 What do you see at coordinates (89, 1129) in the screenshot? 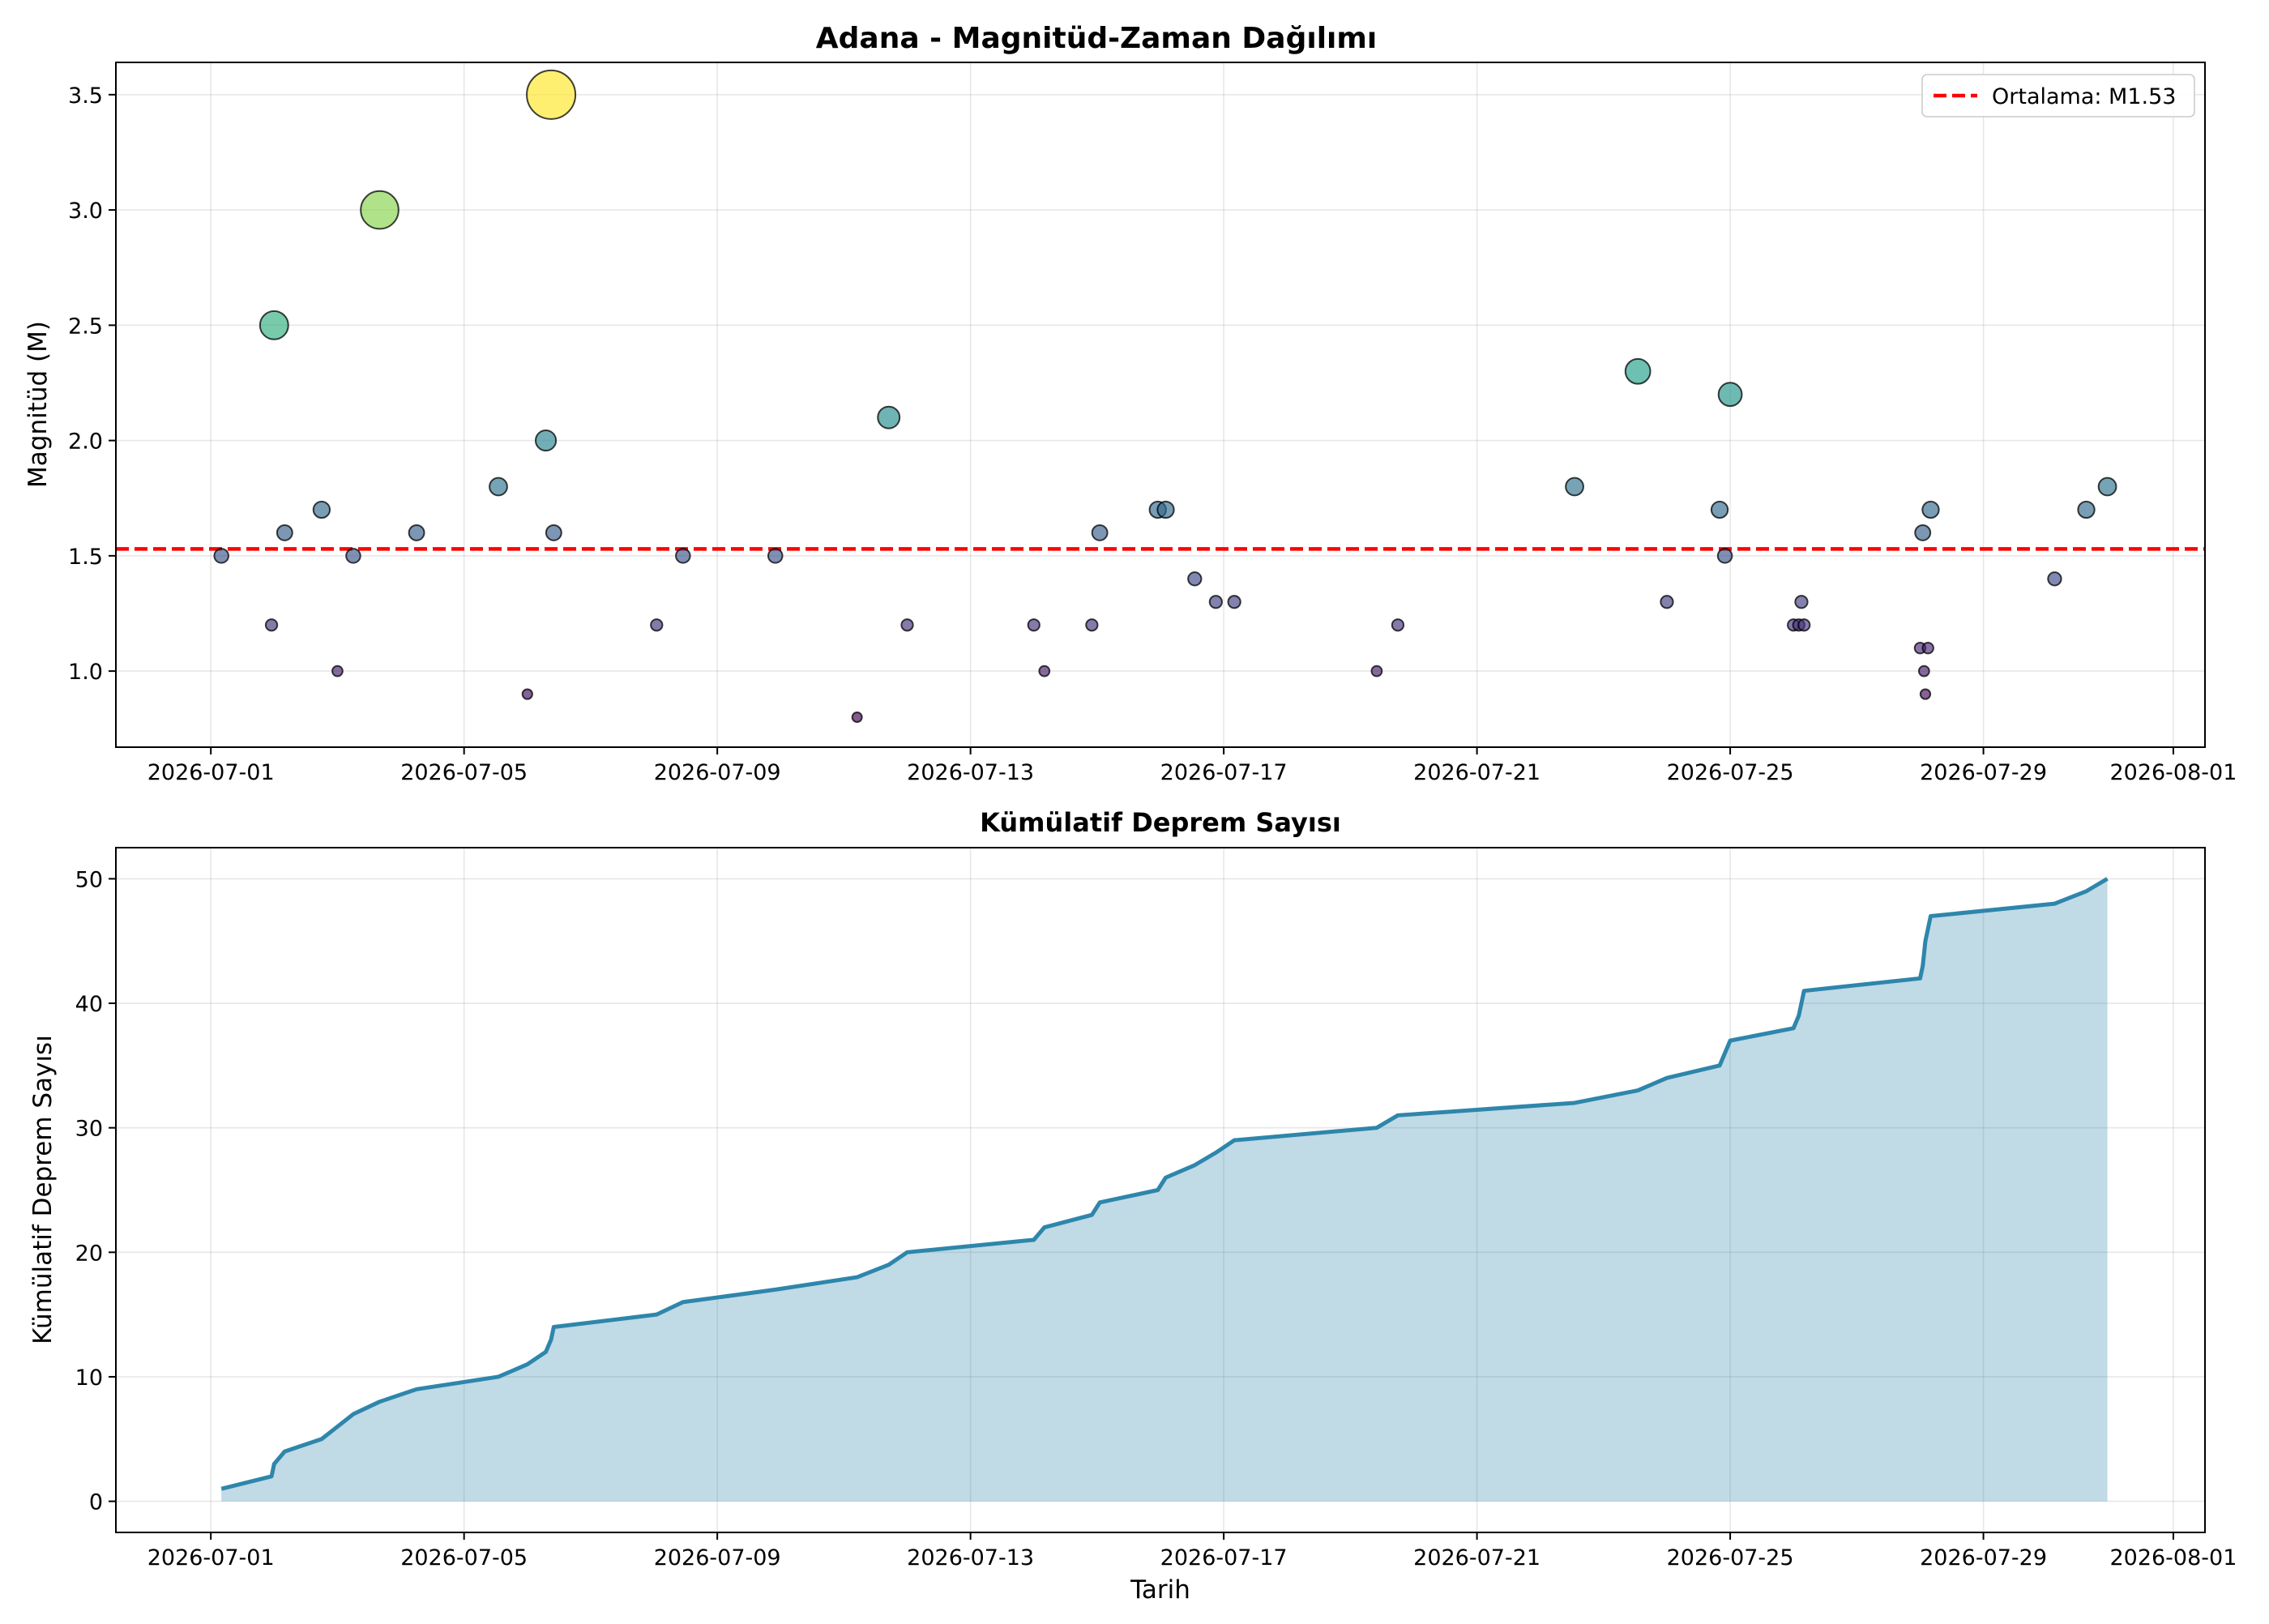
I see `y-tick-label: 30` at bounding box center [89, 1129].